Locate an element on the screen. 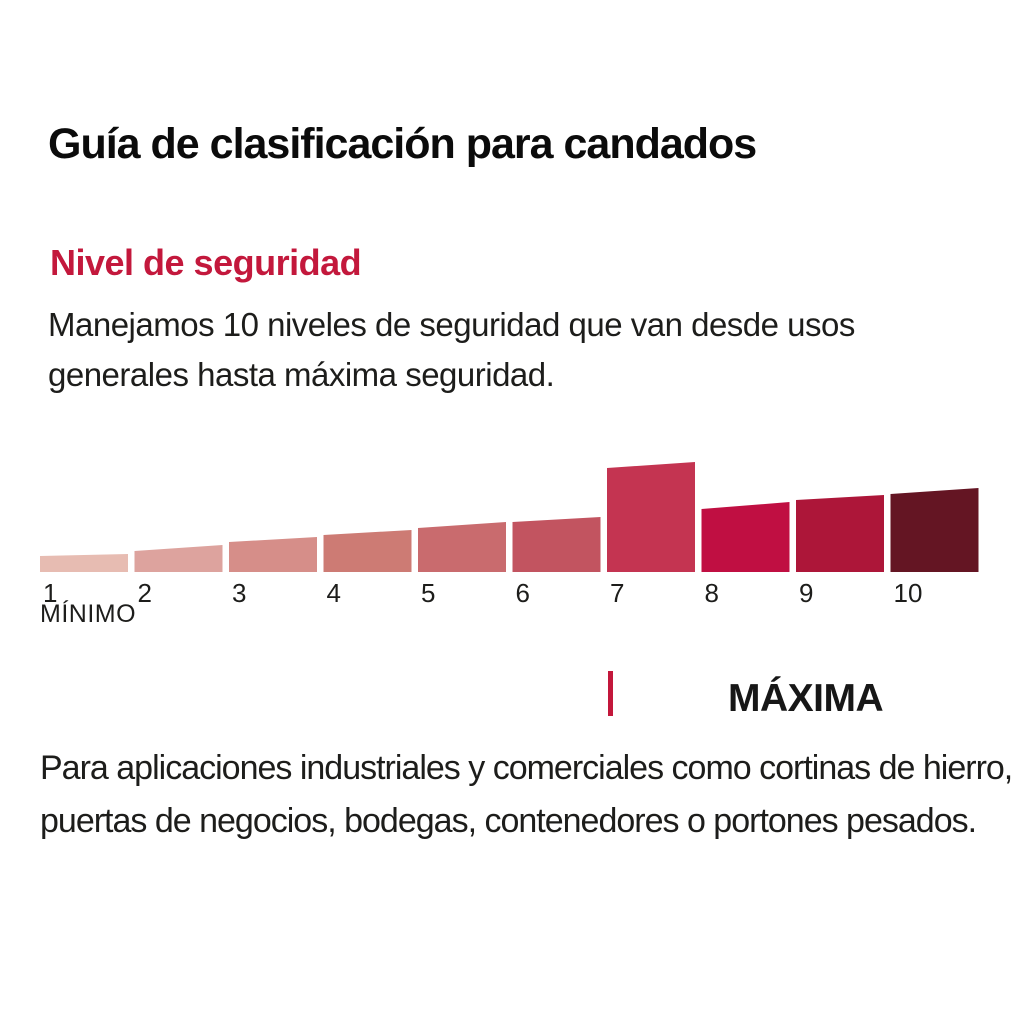 The image size is (1024, 1024). level-tick-6: 6 is located at coordinates (523, 593).